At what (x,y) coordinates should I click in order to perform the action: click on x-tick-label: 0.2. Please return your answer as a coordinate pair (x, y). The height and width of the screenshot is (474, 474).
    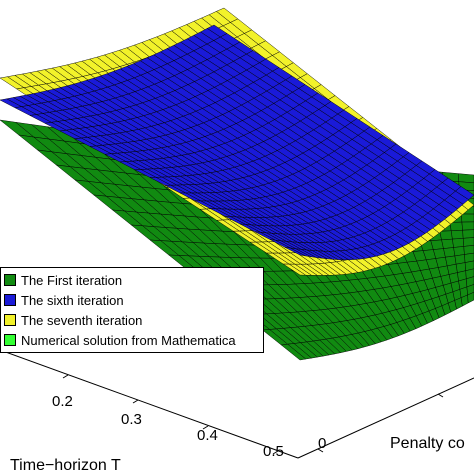
    Looking at the image, I should click on (62, 401).